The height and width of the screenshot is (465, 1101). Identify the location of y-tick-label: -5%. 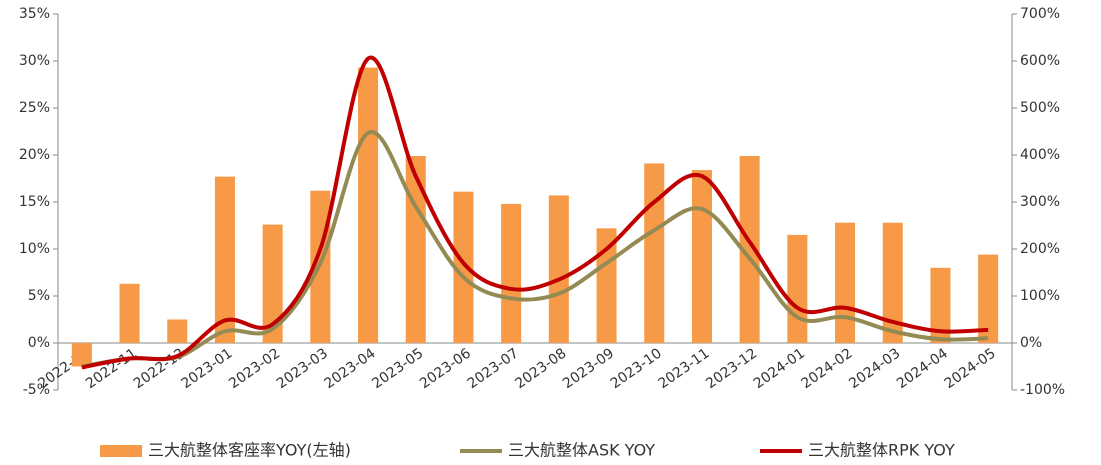
(36, 390).